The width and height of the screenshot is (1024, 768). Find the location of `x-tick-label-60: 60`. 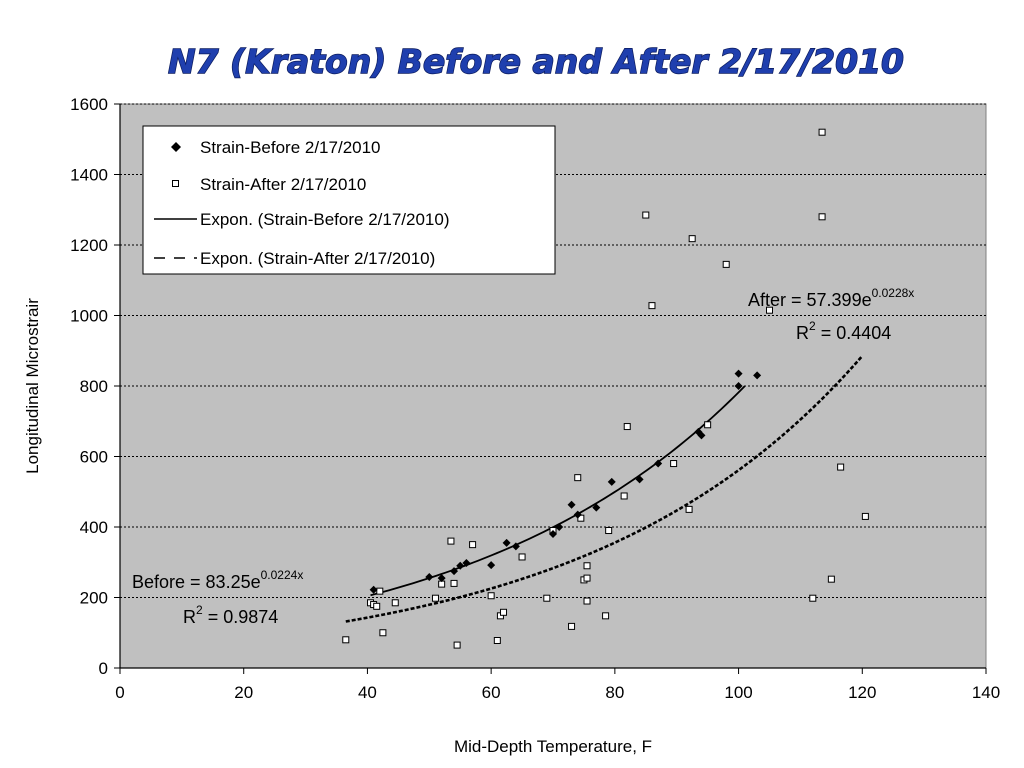

x-tick-label-60: 60 is located at coordinates (491, 692).